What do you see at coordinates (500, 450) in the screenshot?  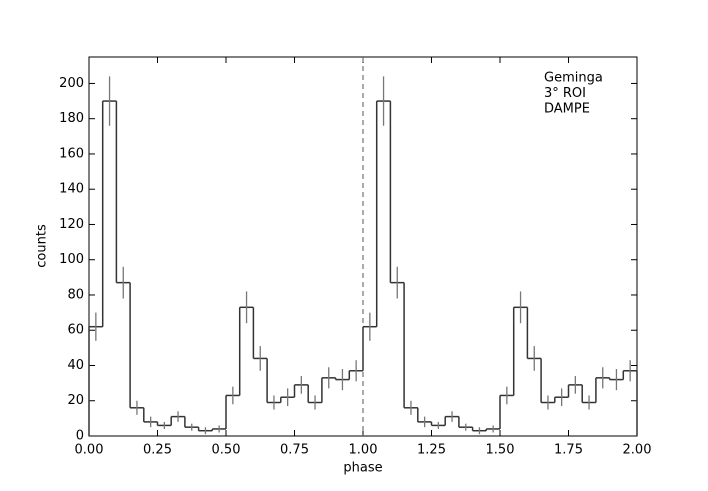 I see `x-tick-label: 1.50` at bounding box center [500, 450].